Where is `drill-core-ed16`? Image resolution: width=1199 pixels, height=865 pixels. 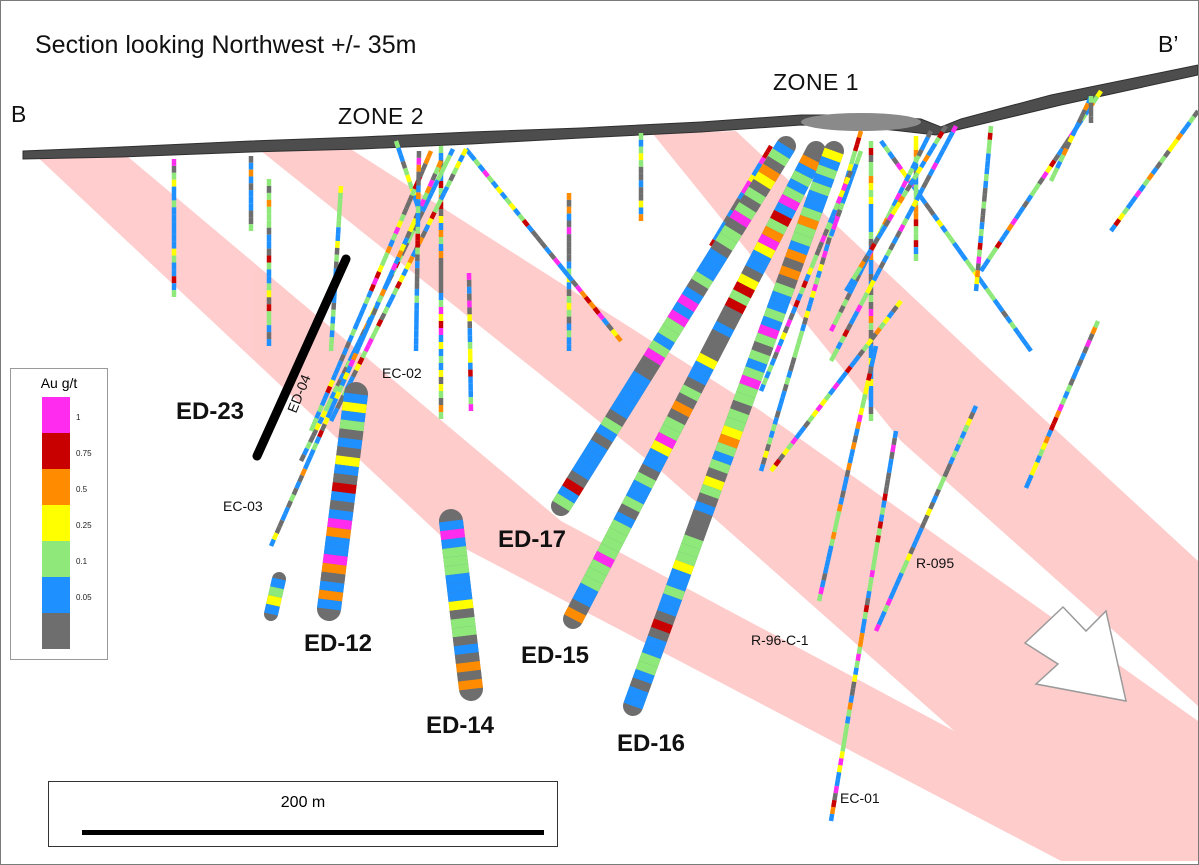
drill-core-ed16 is located at coordinates (733, 428).